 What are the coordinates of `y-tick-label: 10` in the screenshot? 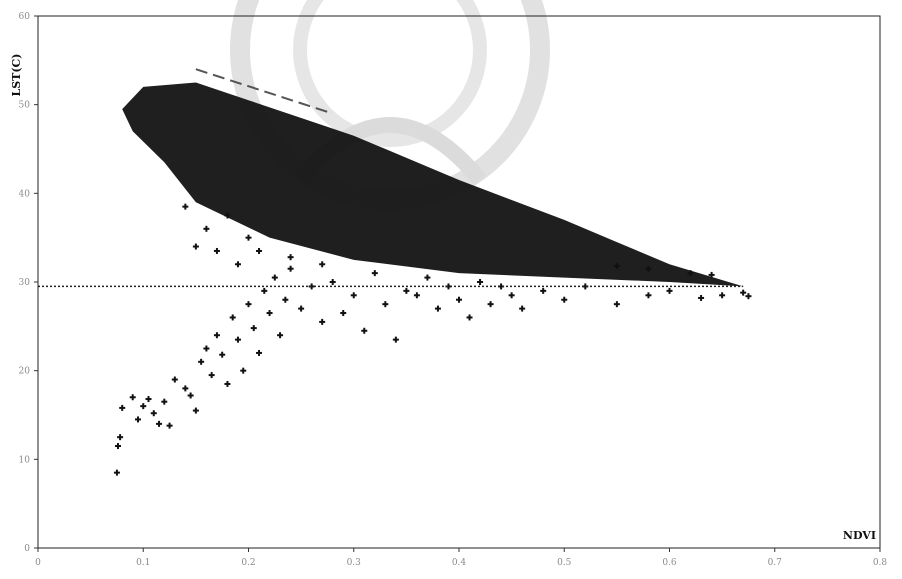 It's located at (25, 460).